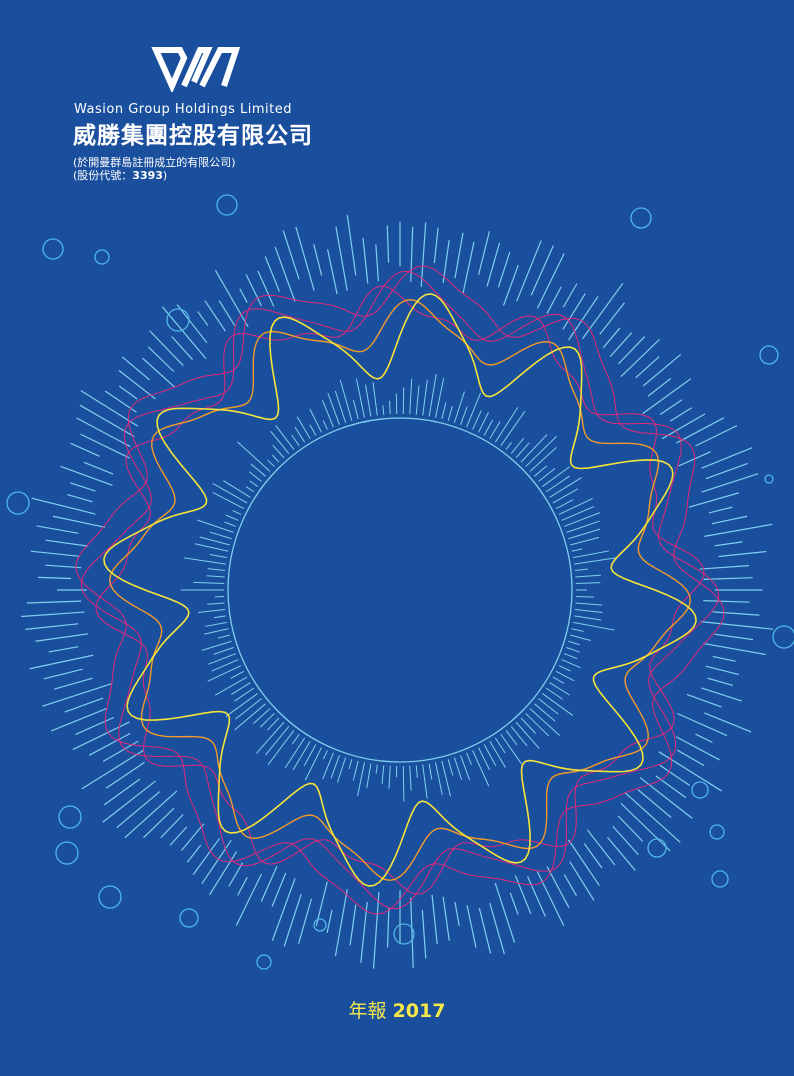 The width and height of the screenshot is (794, 1076). I want to click on company-name-english: Wasion Group Holdings Limited, so click(183, 109).